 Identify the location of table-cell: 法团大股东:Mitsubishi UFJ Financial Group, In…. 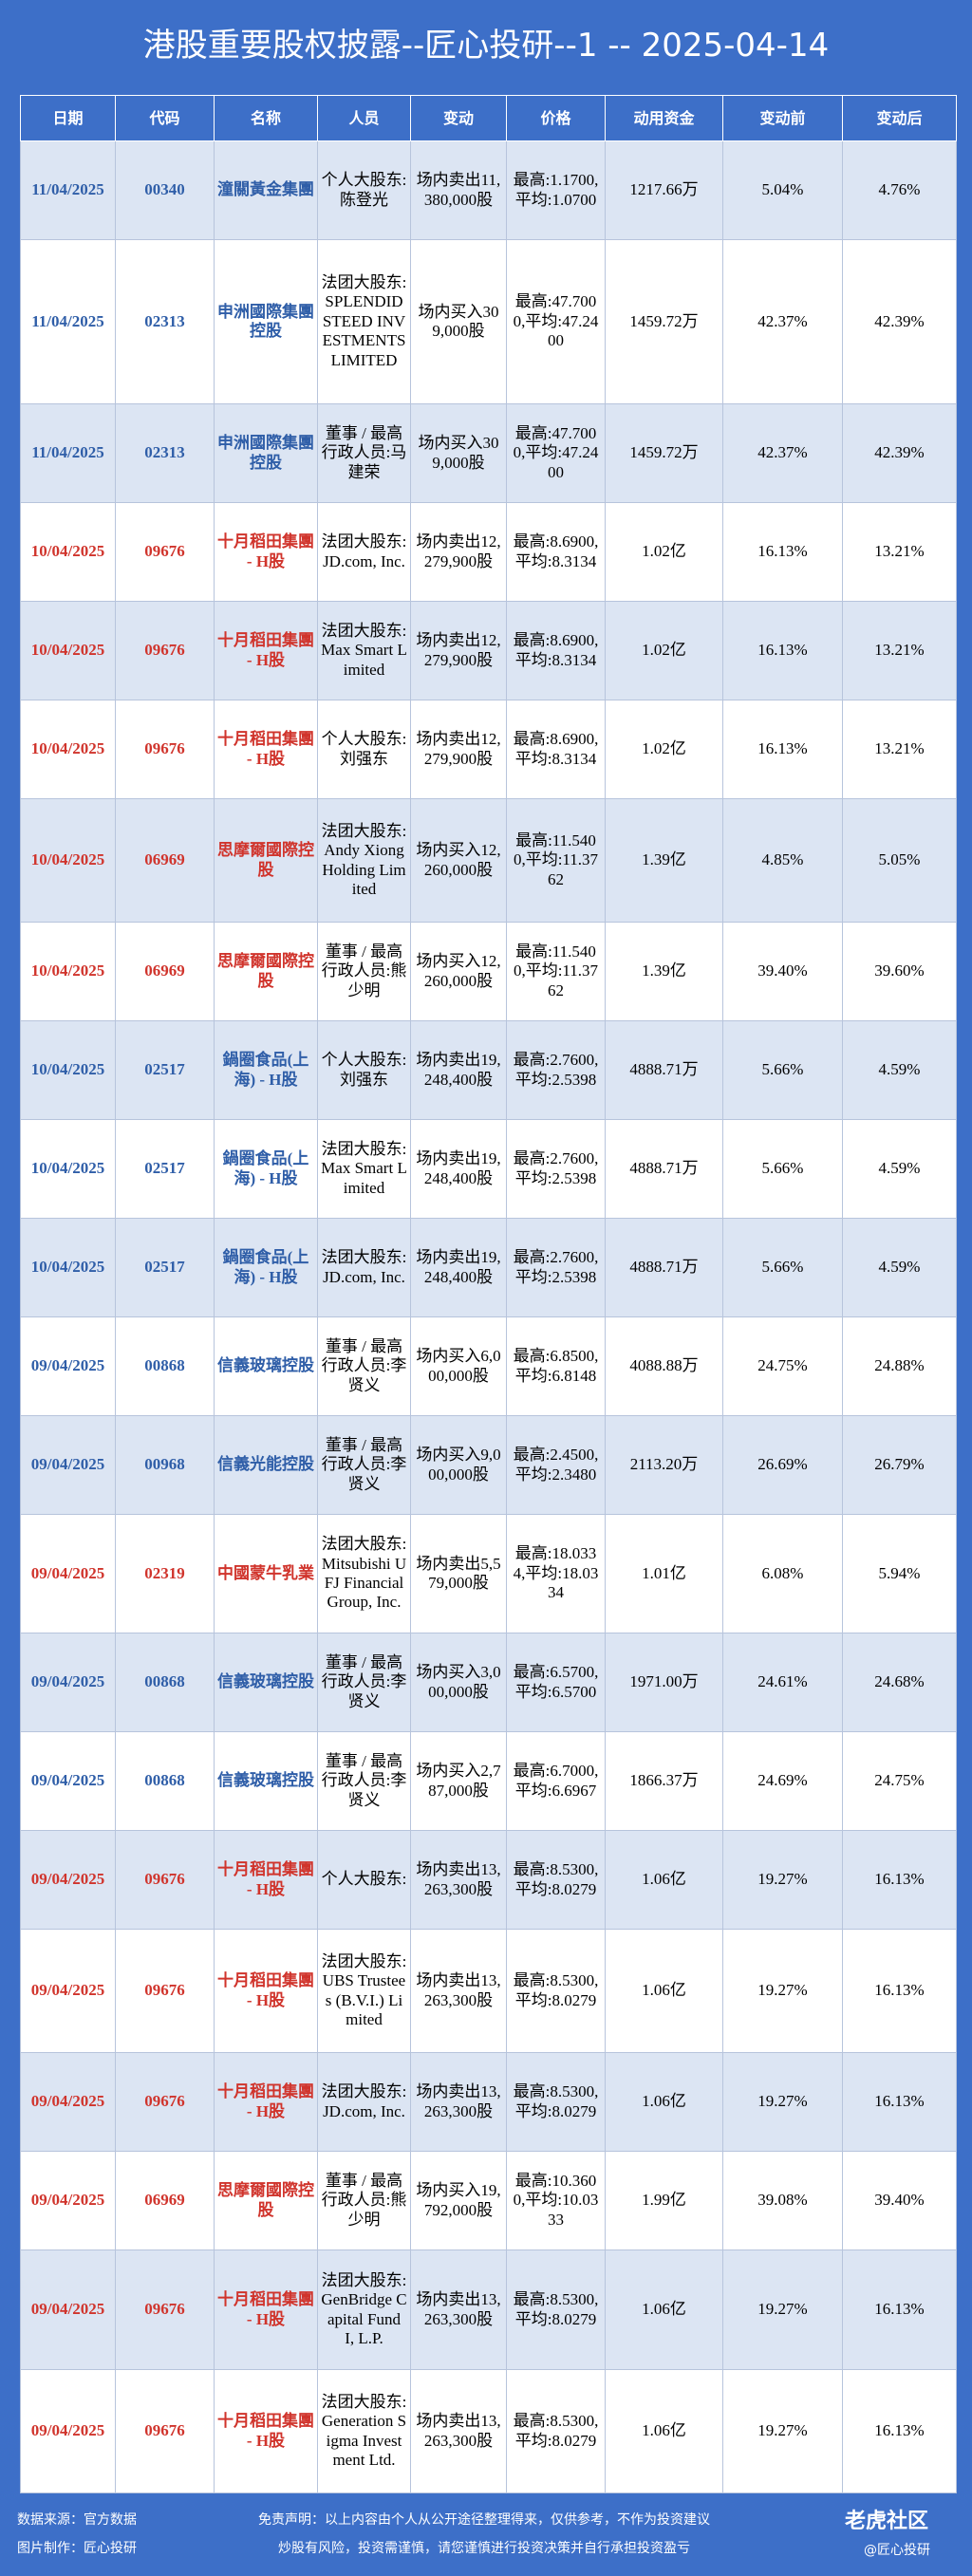
(364, 1573).